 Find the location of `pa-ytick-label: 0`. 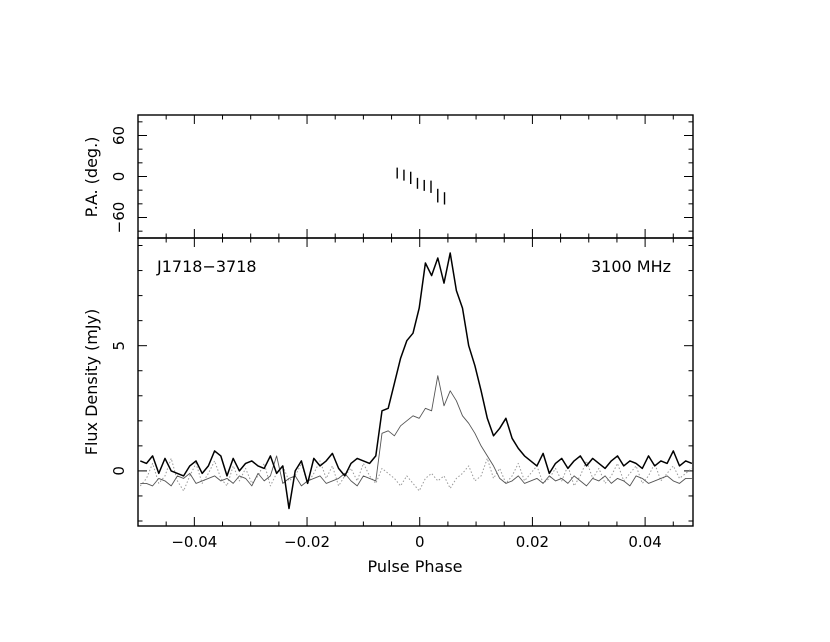

pa-ytick-label: 0 is located at coordinates (119, 177).